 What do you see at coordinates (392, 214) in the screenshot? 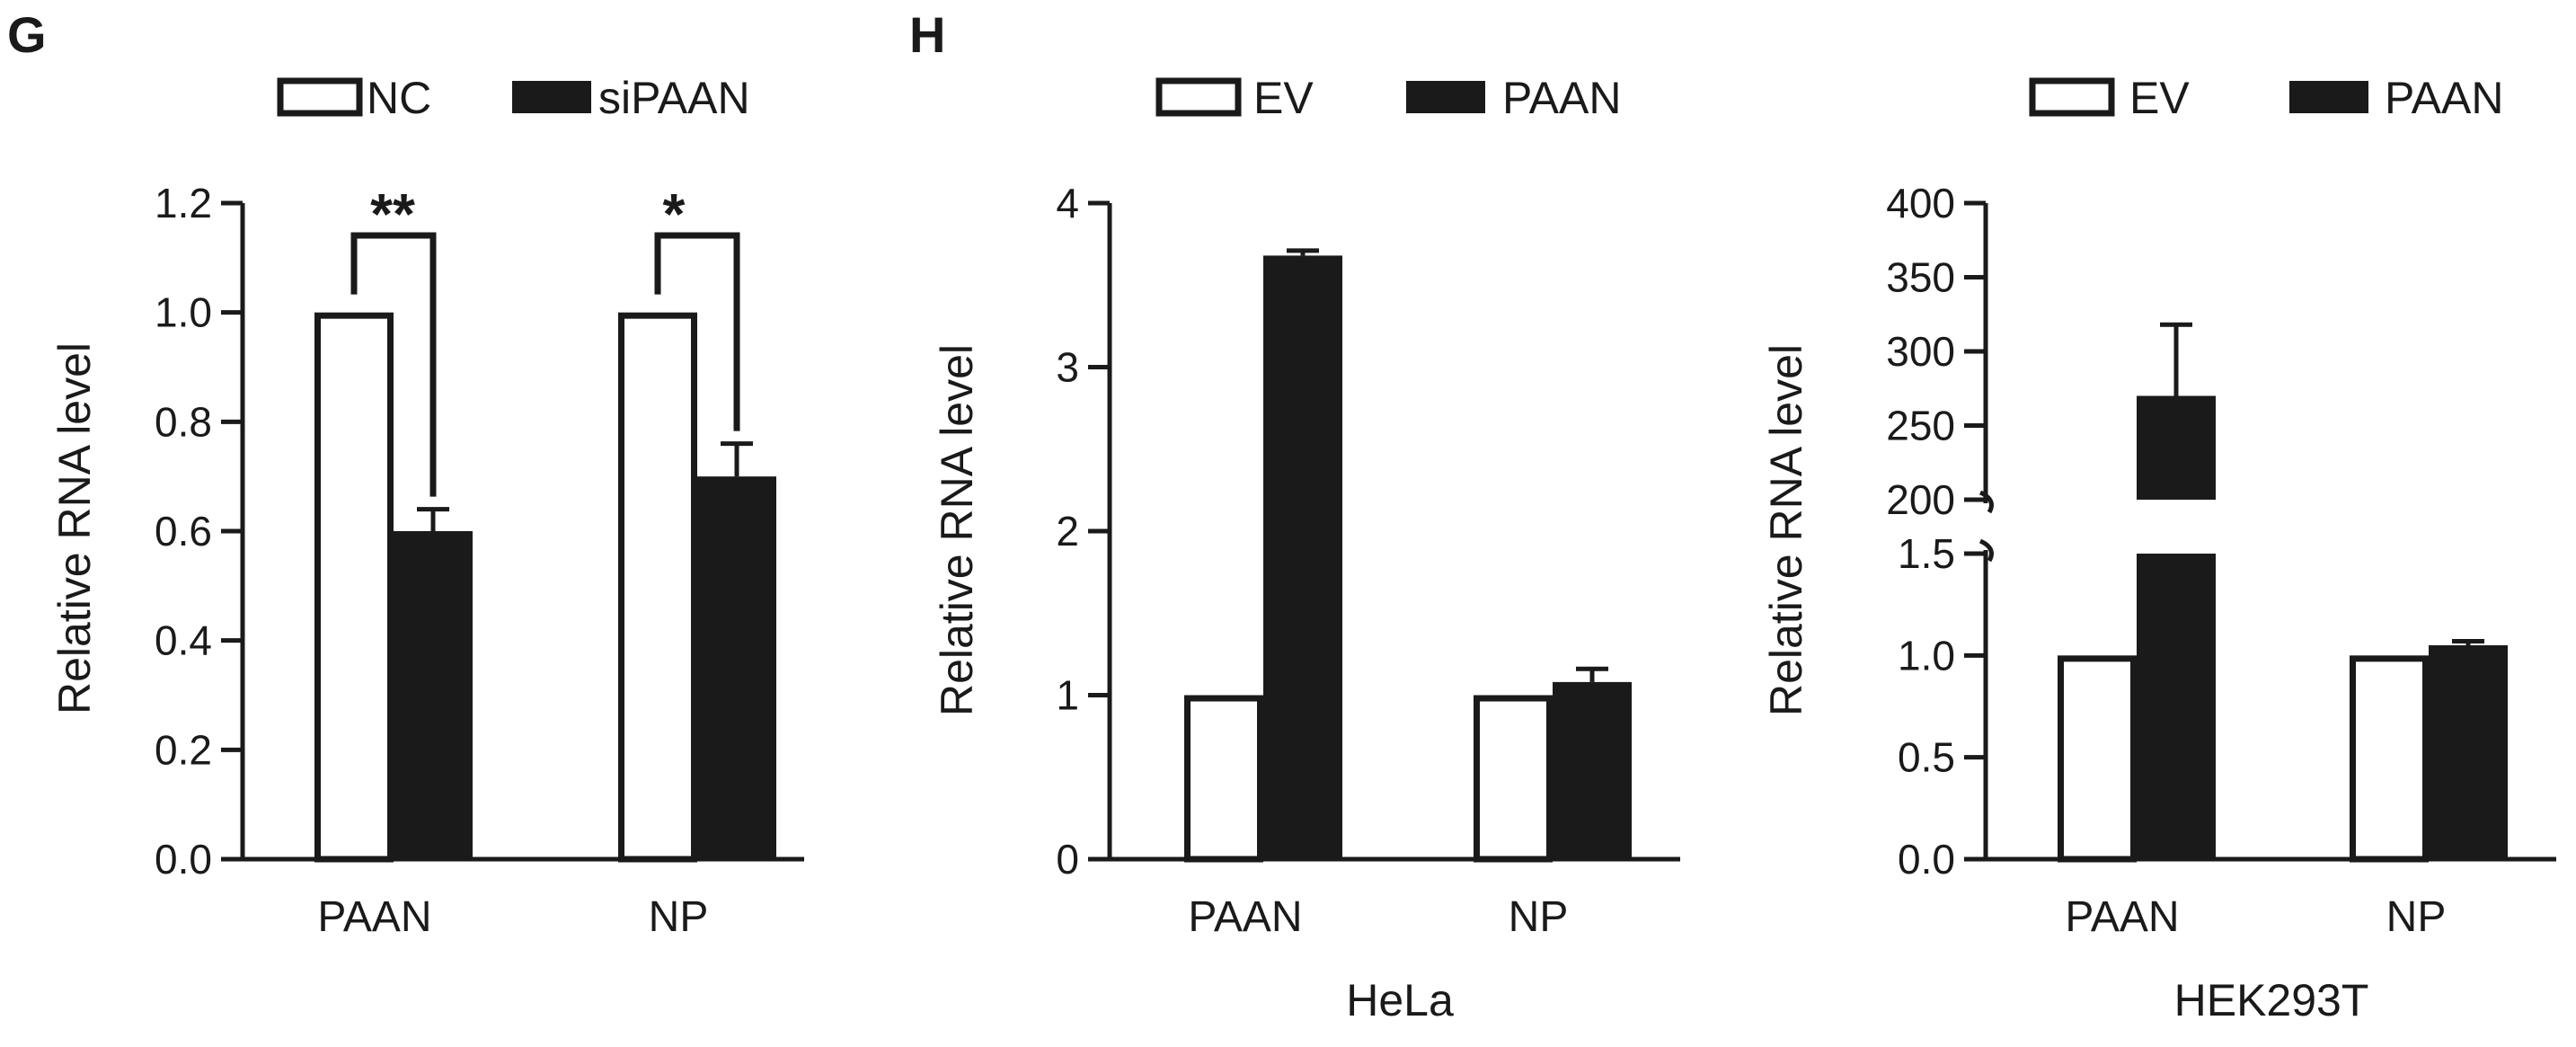
I see `significance-label-paan: **` at bounding box center [392, 214].